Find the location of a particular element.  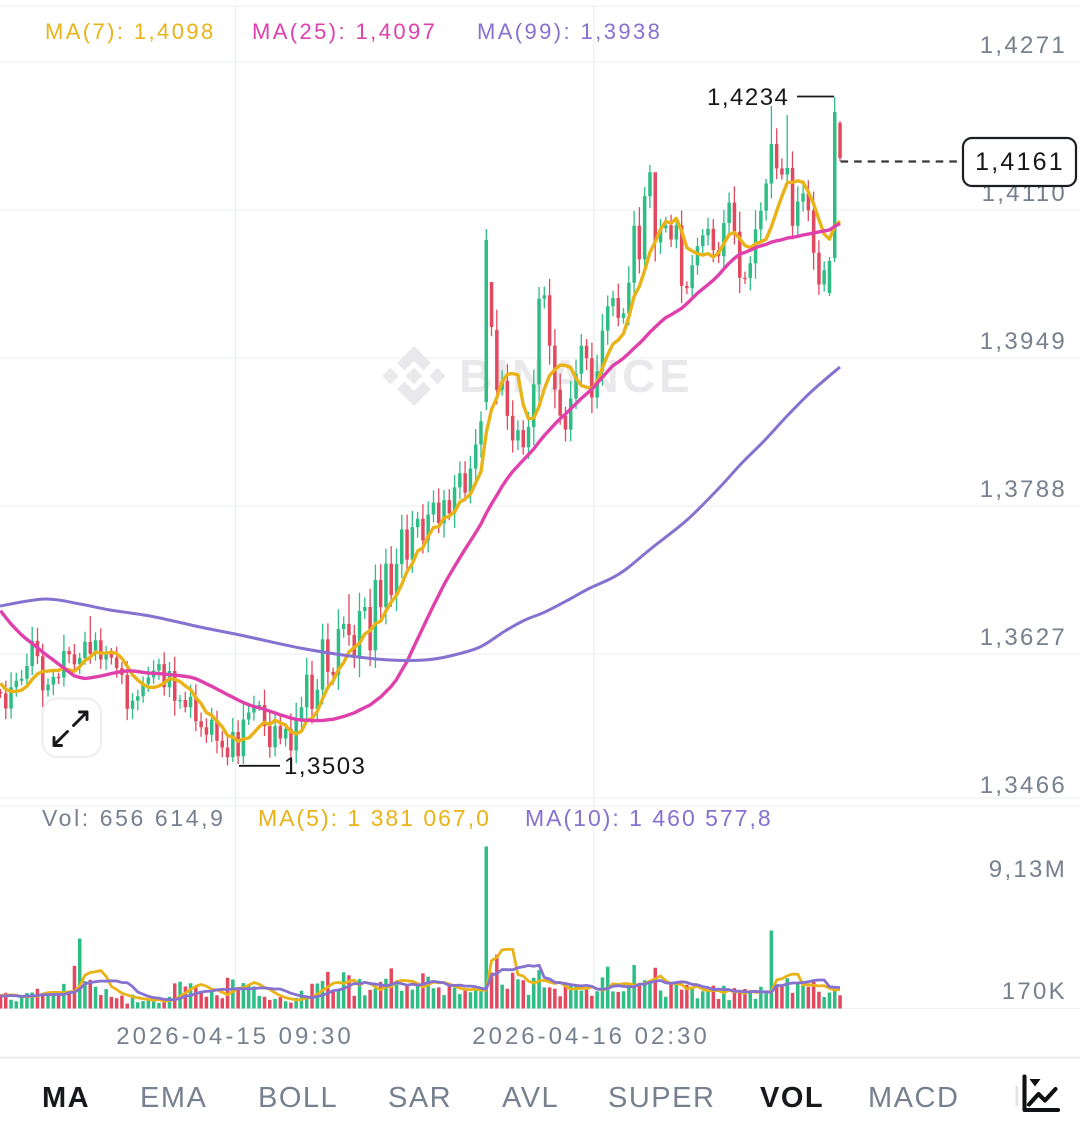

svg-text: MA(5): 1 381 067,0 is located at coordinates (374, 818).